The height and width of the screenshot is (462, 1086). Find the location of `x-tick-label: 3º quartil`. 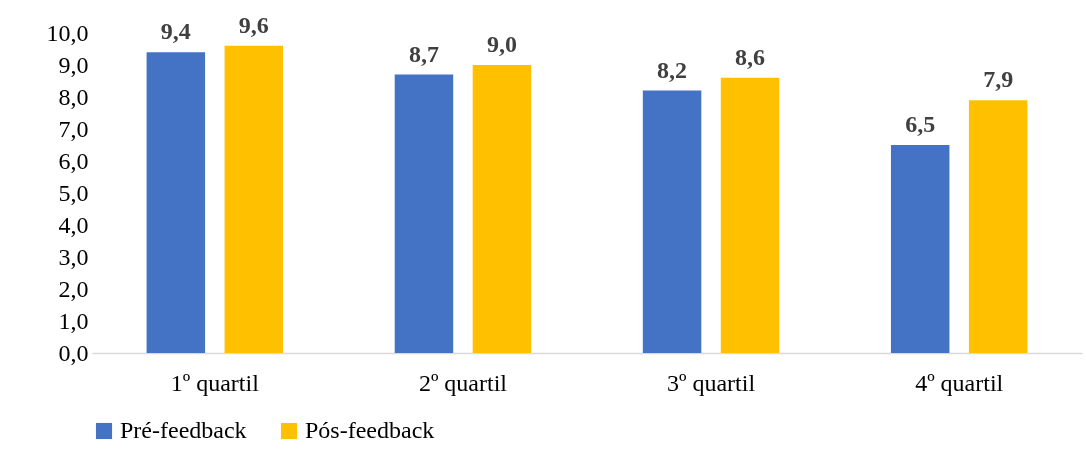

x-tick-label: 3º quartil is located at coordinates (711, 382).